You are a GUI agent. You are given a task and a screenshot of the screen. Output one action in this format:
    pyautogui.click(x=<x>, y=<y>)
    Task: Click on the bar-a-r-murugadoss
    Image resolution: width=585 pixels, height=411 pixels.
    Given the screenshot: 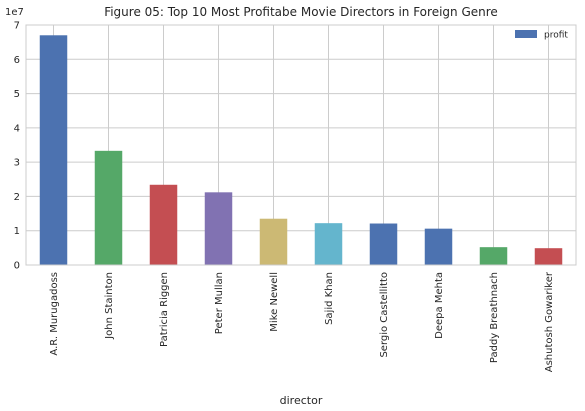 What is the action you would take?
    pyautogui.click(x=53, y=150)
    